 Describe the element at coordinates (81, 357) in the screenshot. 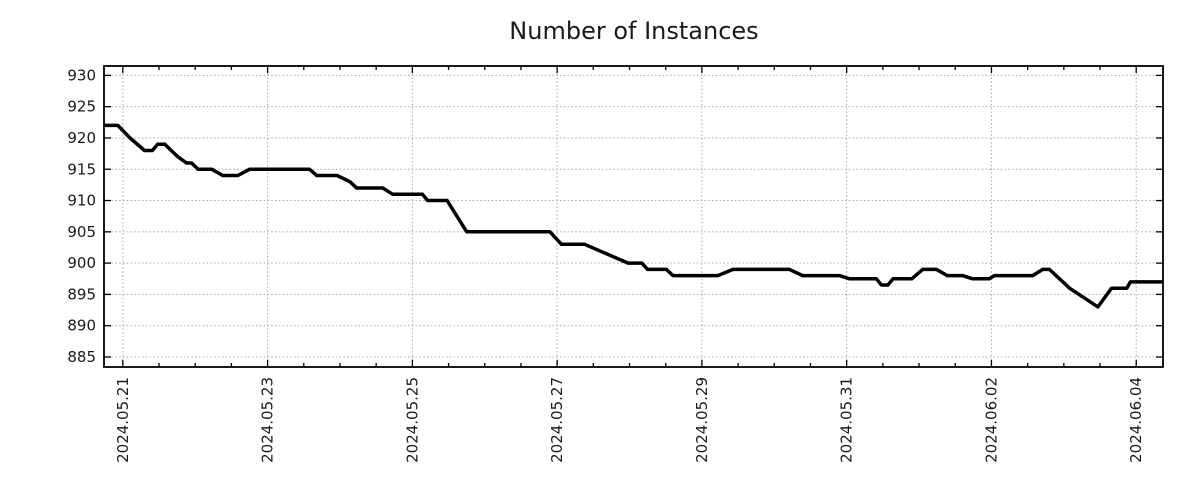

I see `y-tick-label: 885` at that location.